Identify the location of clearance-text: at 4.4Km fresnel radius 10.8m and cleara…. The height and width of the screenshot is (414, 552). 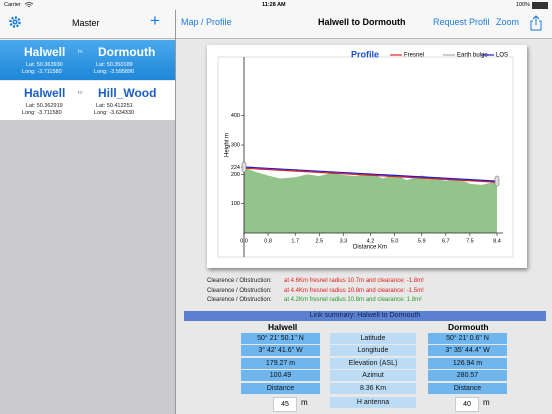
(354, 290).